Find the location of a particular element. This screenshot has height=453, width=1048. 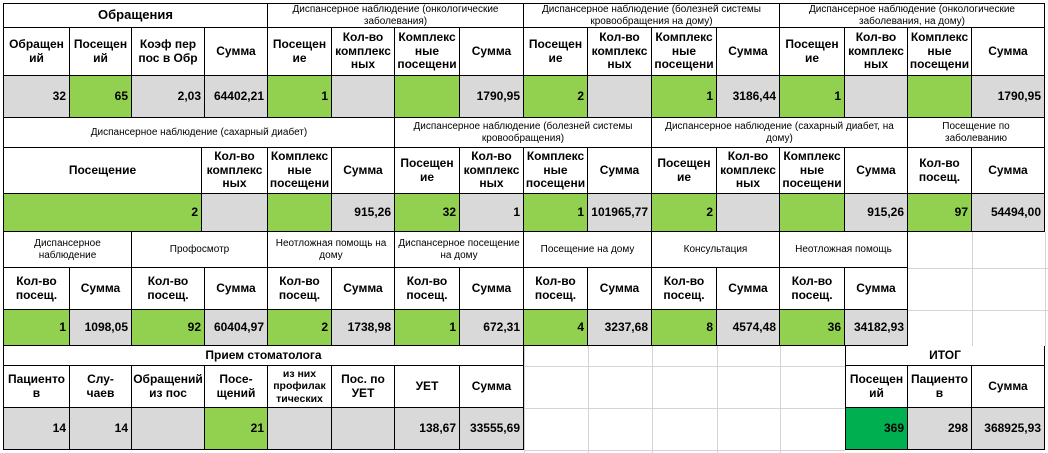

row1-value-cell: 2,03 is located at coordinates (168, 97).